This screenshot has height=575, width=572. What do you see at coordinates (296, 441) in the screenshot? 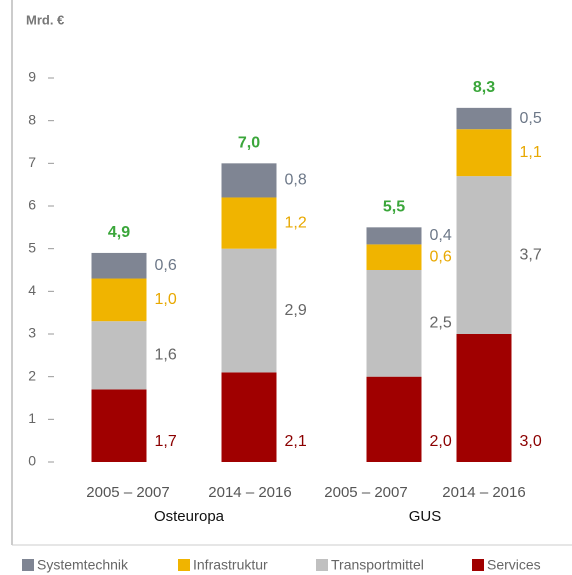
I see `data-label: 2,1` at bounding box center [296, 441].